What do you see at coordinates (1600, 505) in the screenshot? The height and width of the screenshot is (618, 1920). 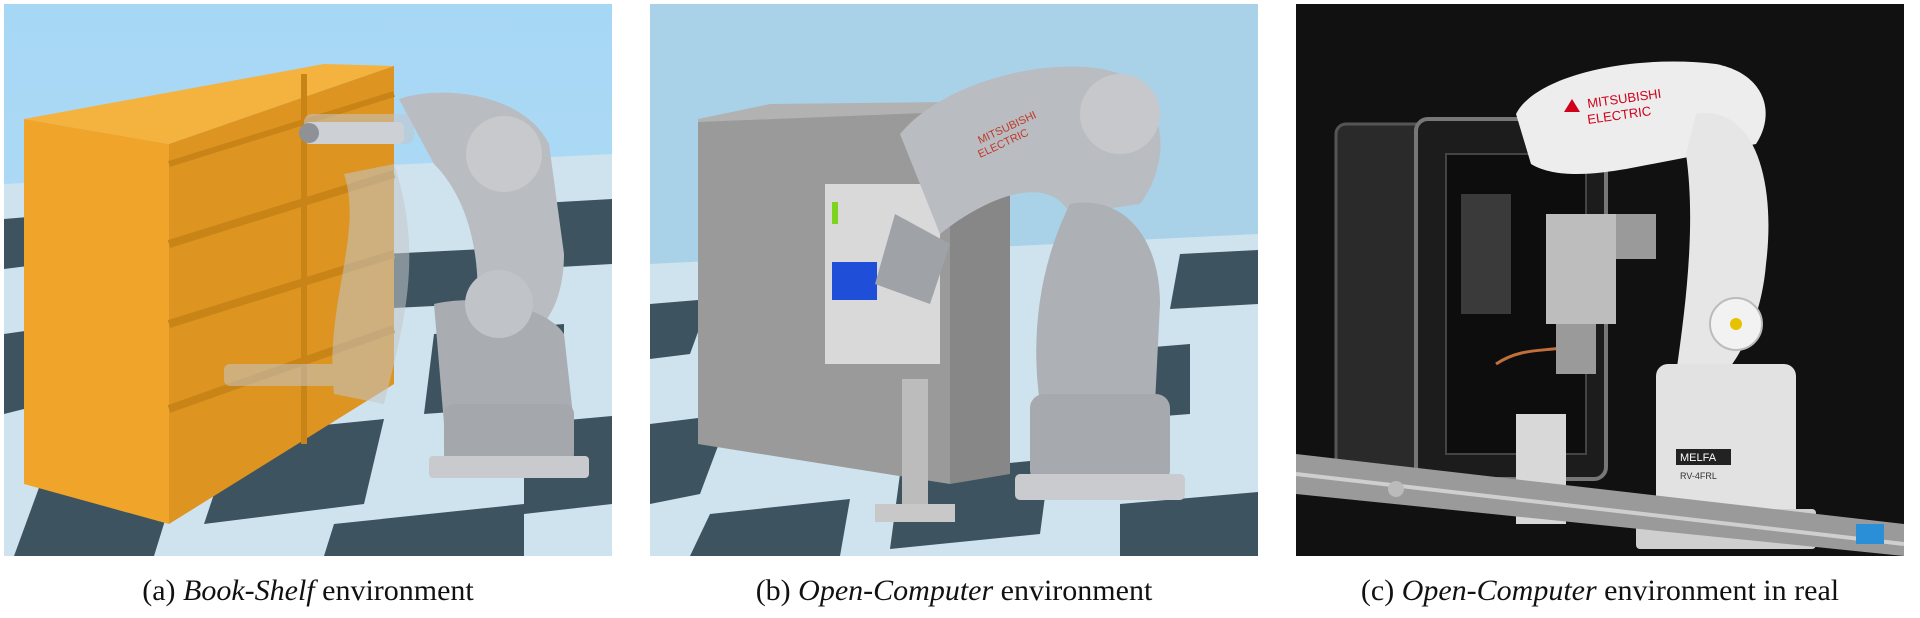 I see `aluminum-rail` at bounding box center [1600, 505].